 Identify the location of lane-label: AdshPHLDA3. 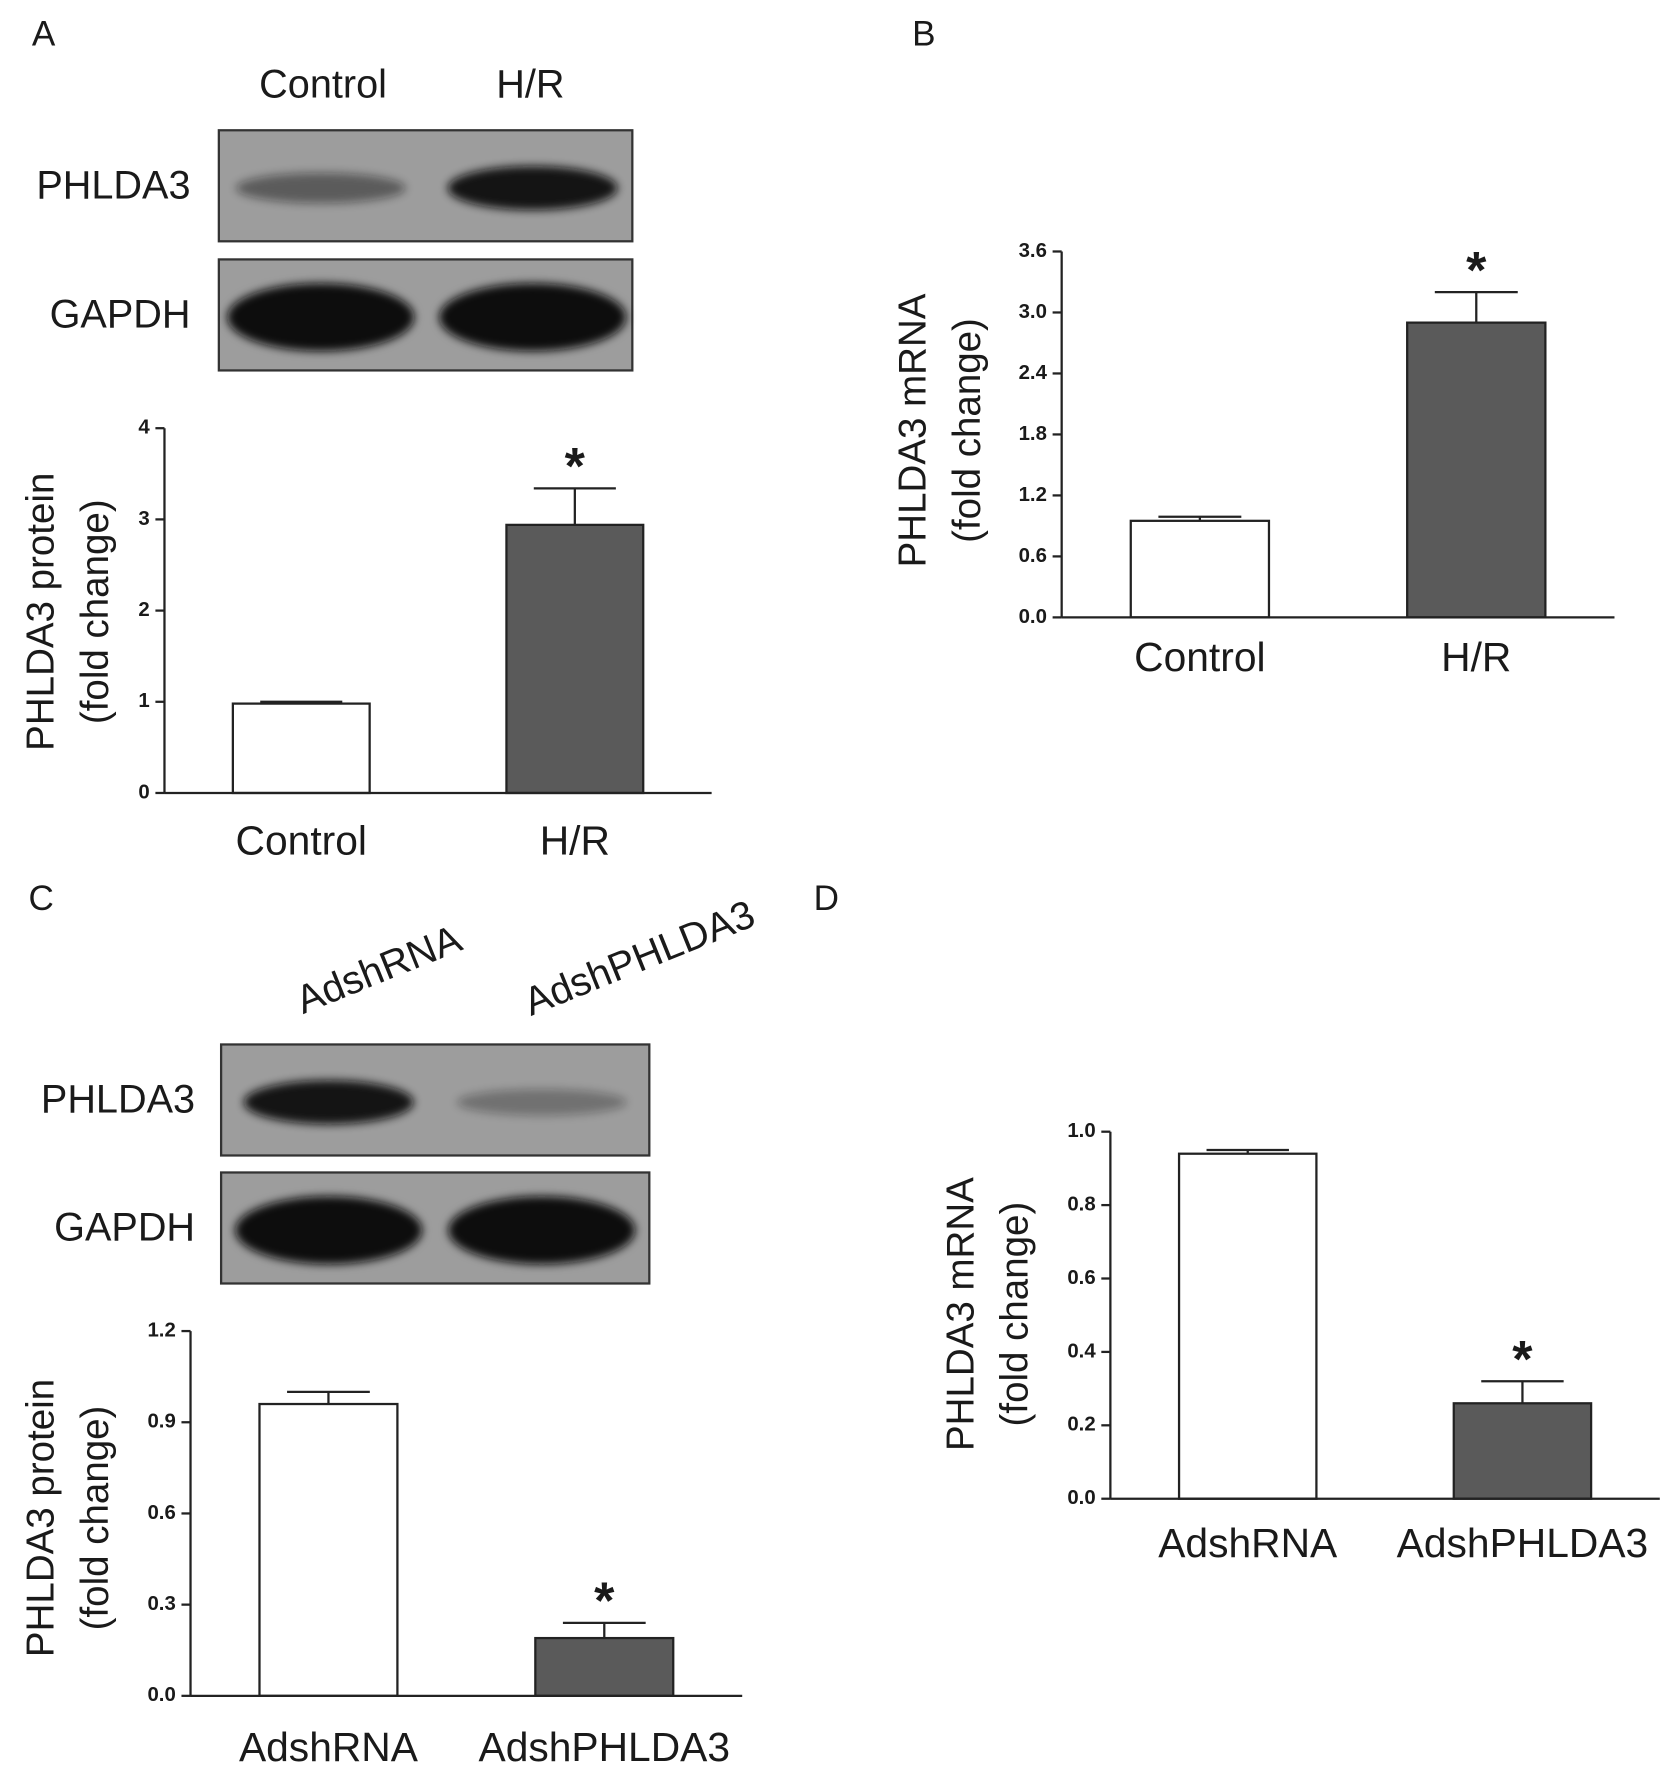
(639, 958).